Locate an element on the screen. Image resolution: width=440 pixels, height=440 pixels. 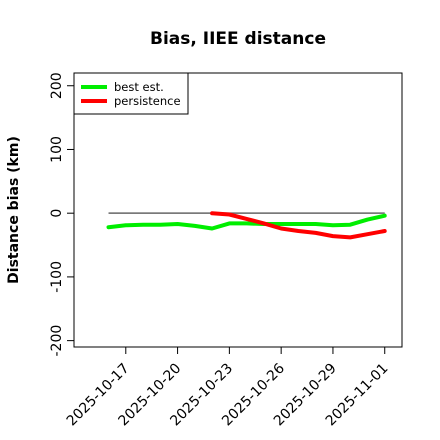
y-tick-label: -200 is located at coordinates (57, 341).